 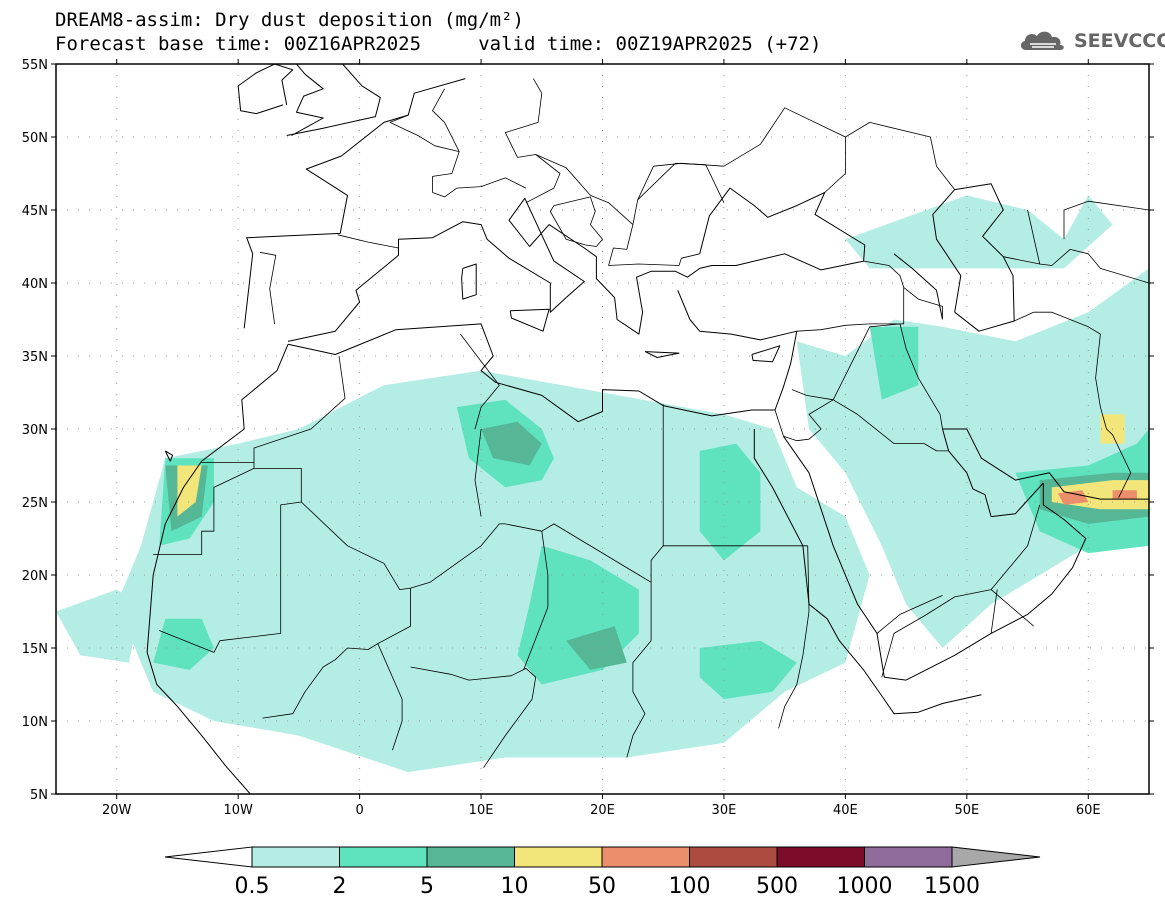 What do you see at coordinates (238, 810) in the screenshot?
I see `lon-tick-label: 10W` at bounding box center [238, 810].